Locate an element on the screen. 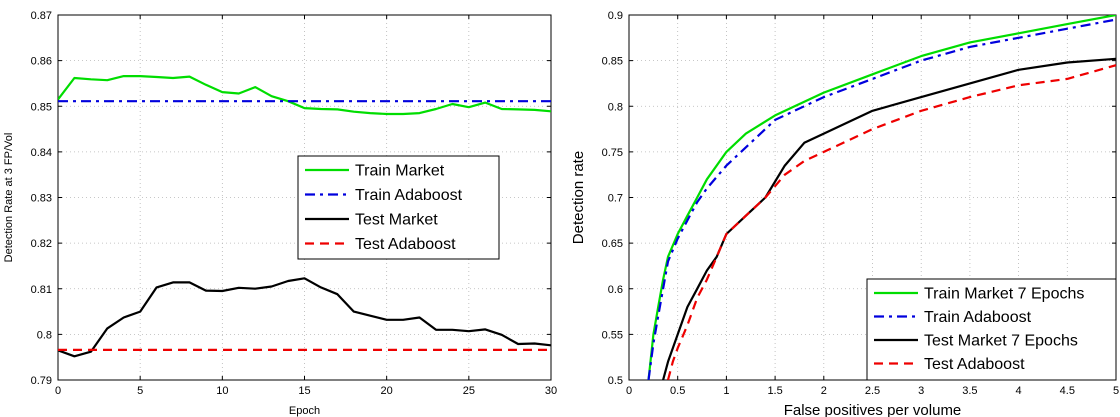 The height and width of the screenshot is (417, 1120). chart1-y-axis-label: Detection Rate at 3 FP/Vol is located at coordinates (9, 198).